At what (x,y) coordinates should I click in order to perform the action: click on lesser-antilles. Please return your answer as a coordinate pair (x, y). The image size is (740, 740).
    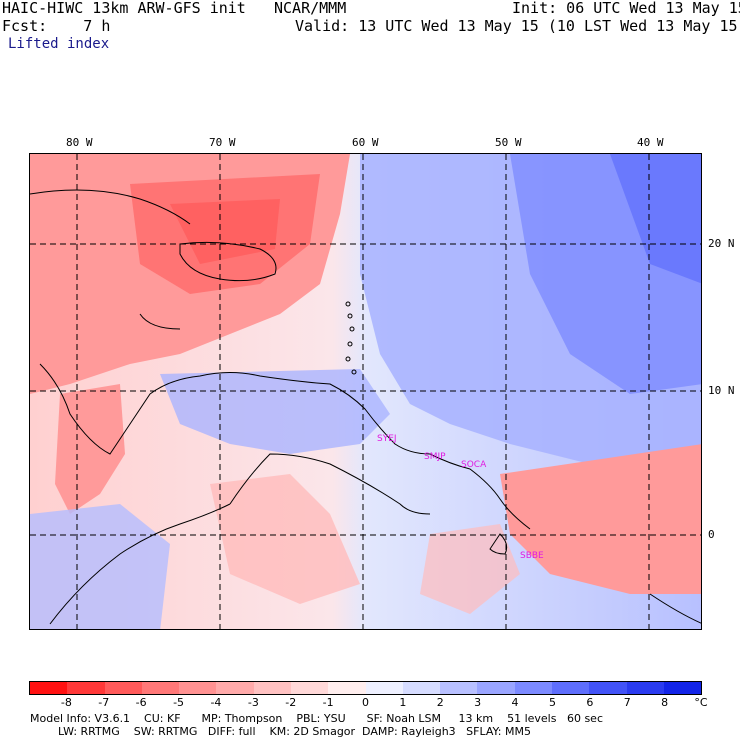
    Looking at the image, I should click on (351, 338).